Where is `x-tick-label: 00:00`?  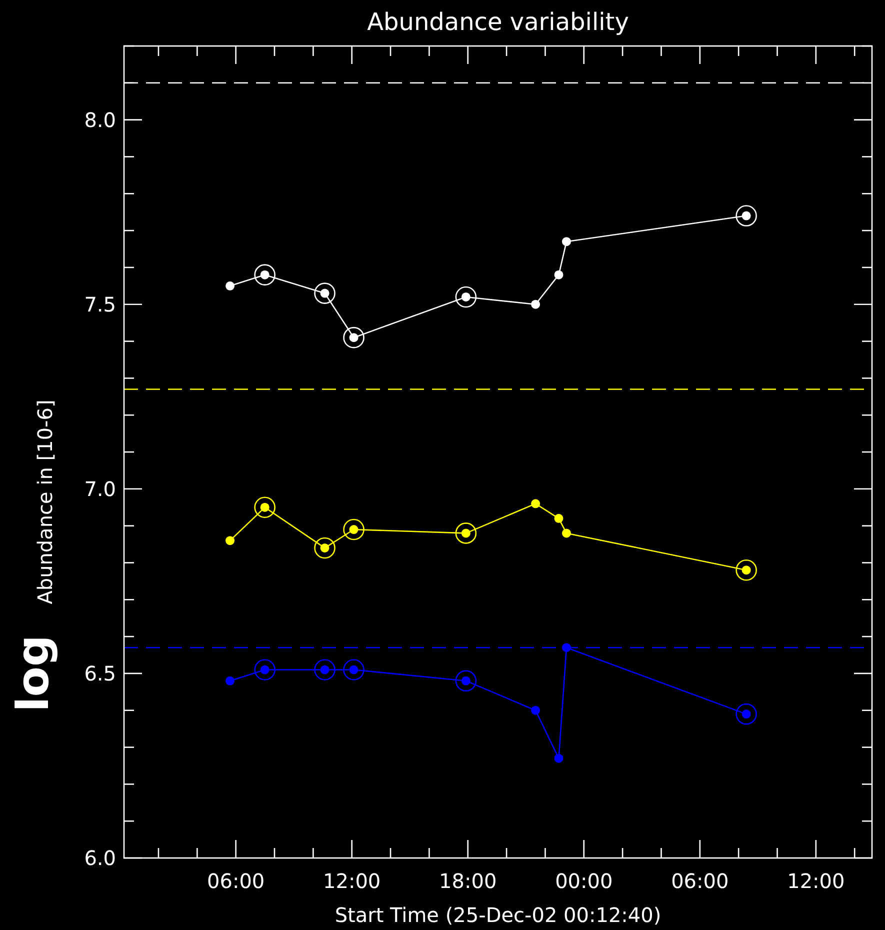 x-tick-label: 00:00 is located at coordinates (584, 881).